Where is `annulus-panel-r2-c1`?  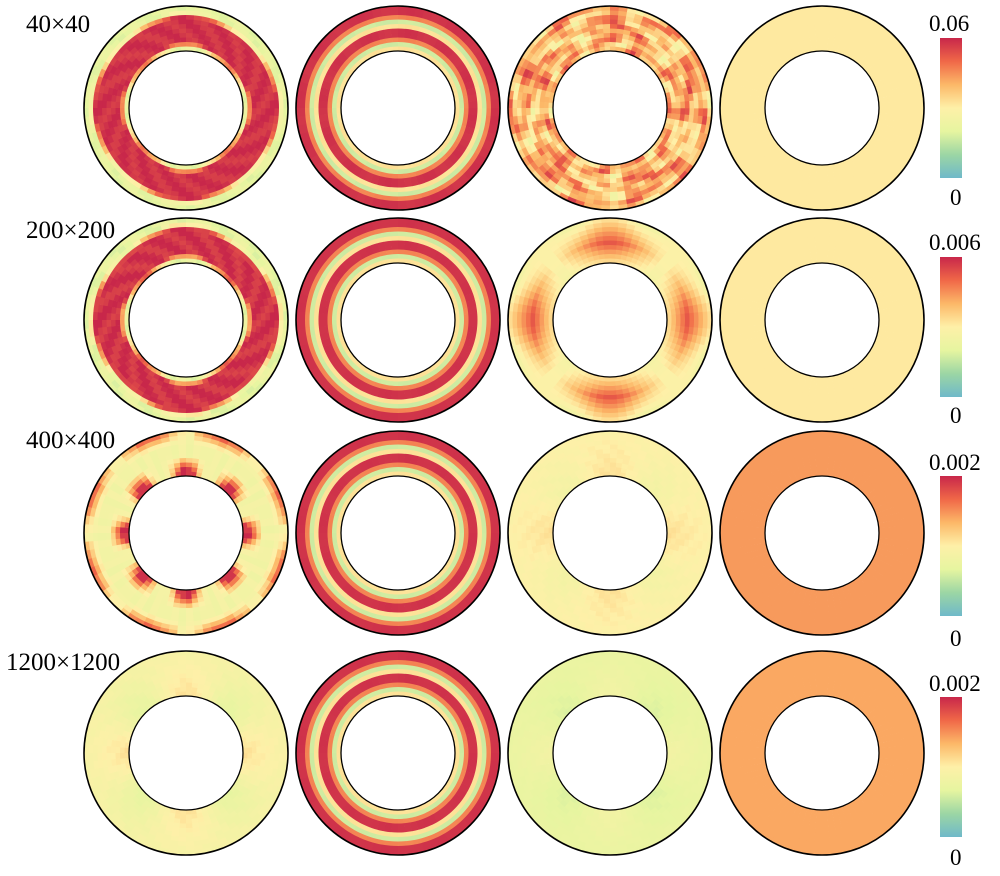
annulus-panel-r2-c1 is located at coordinates (186, 320).